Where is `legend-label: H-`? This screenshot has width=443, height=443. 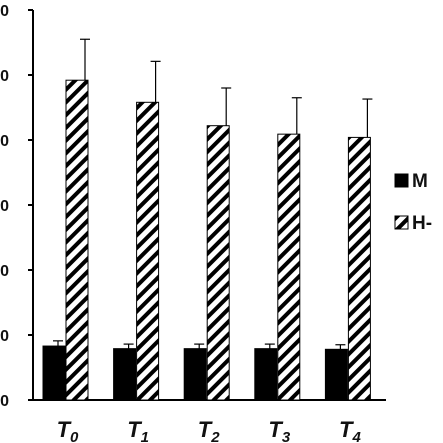 legend-label: H- is located at coordinates (422, 223).